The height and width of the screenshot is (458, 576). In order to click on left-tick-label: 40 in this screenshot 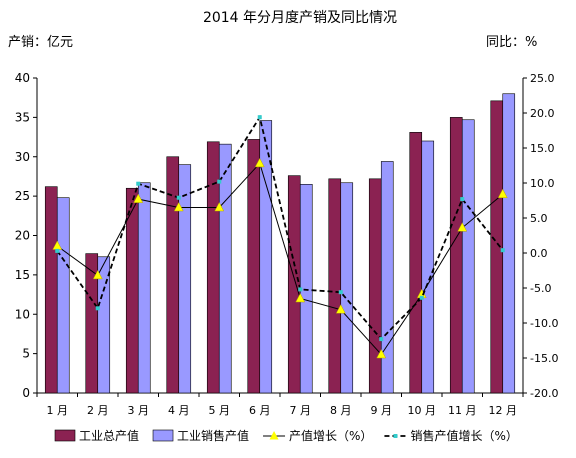, I will do `click(22, 78)`.